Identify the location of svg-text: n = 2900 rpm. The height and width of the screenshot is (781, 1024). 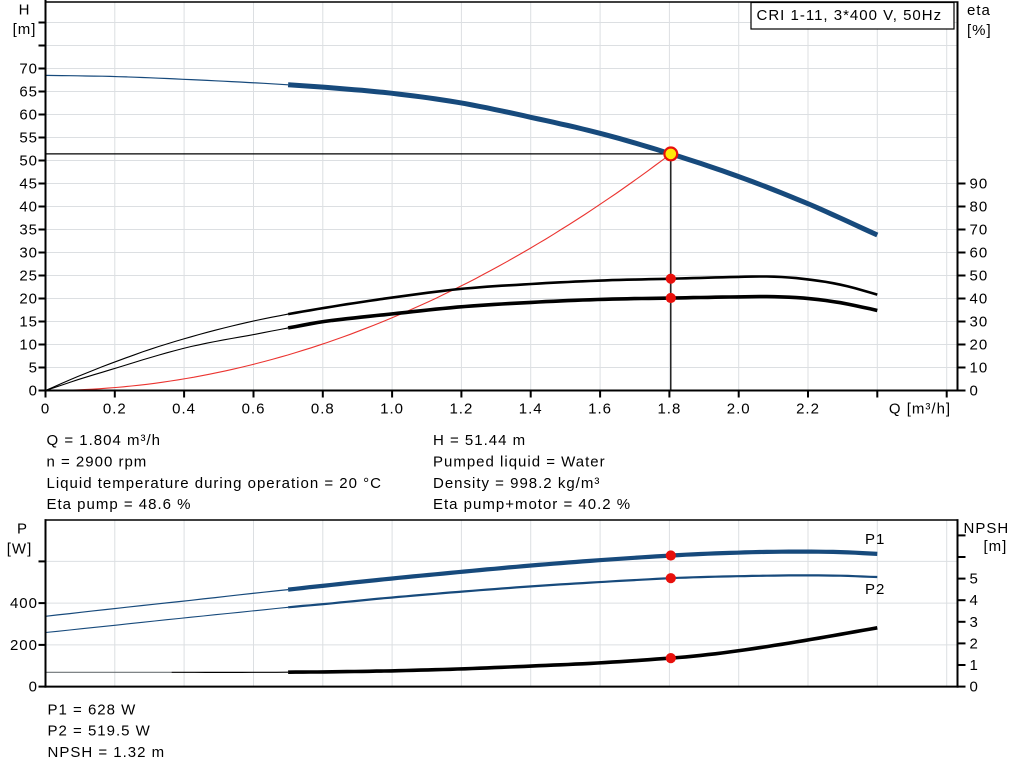
(97, 462).